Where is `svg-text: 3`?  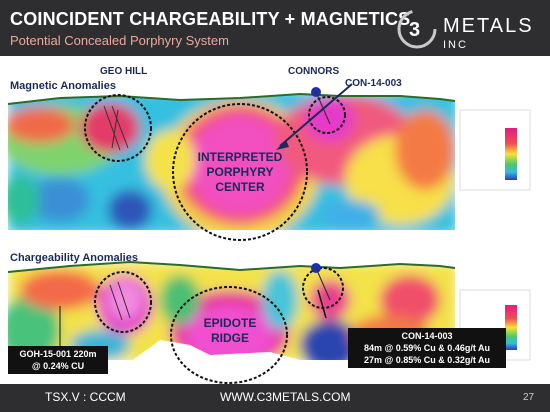
svg-text: 3 is located at coordinates (414, 30).